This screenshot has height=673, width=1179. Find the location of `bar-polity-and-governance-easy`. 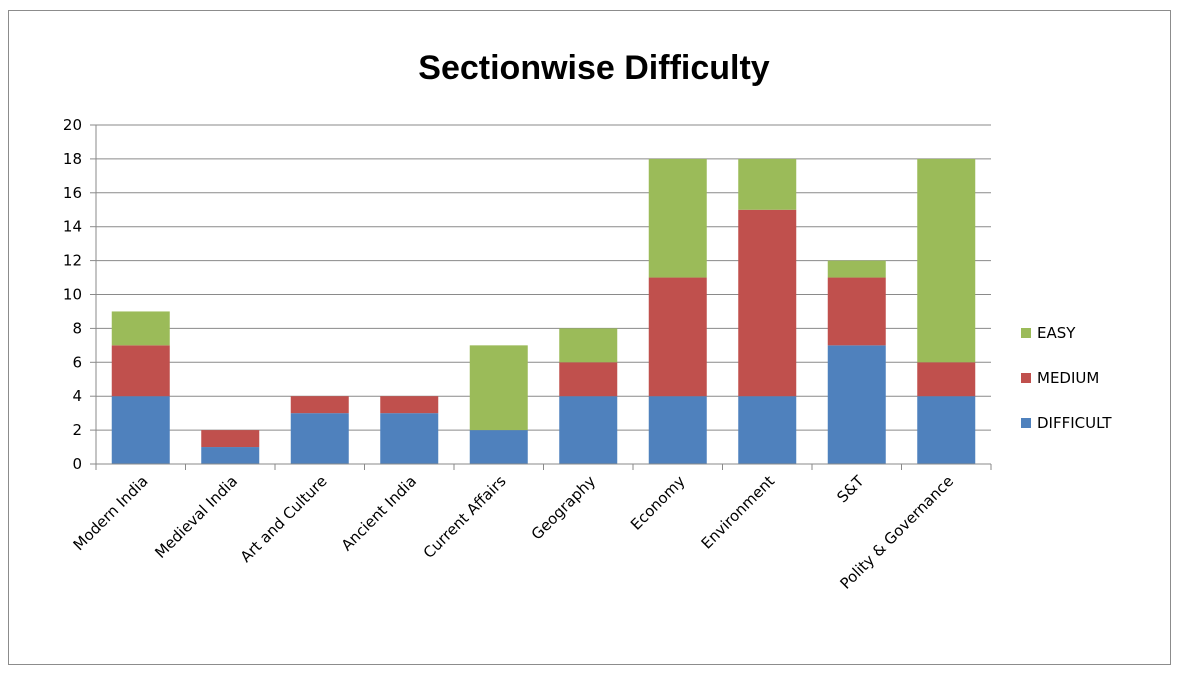

bar-polity-and-governance-easy is located at coordinates (946, 260).